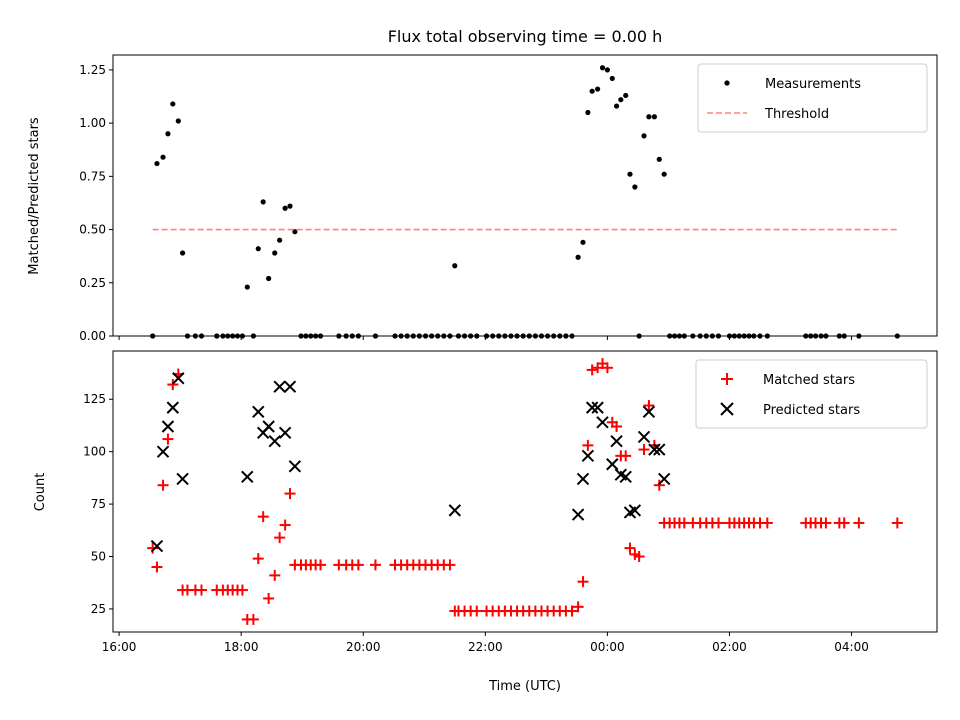 The height and width of the screenshot is (720, 960). Describe the element at coordinates (607, 647) in the screenshot. I see `x-tick-label: 00:00` at that location.